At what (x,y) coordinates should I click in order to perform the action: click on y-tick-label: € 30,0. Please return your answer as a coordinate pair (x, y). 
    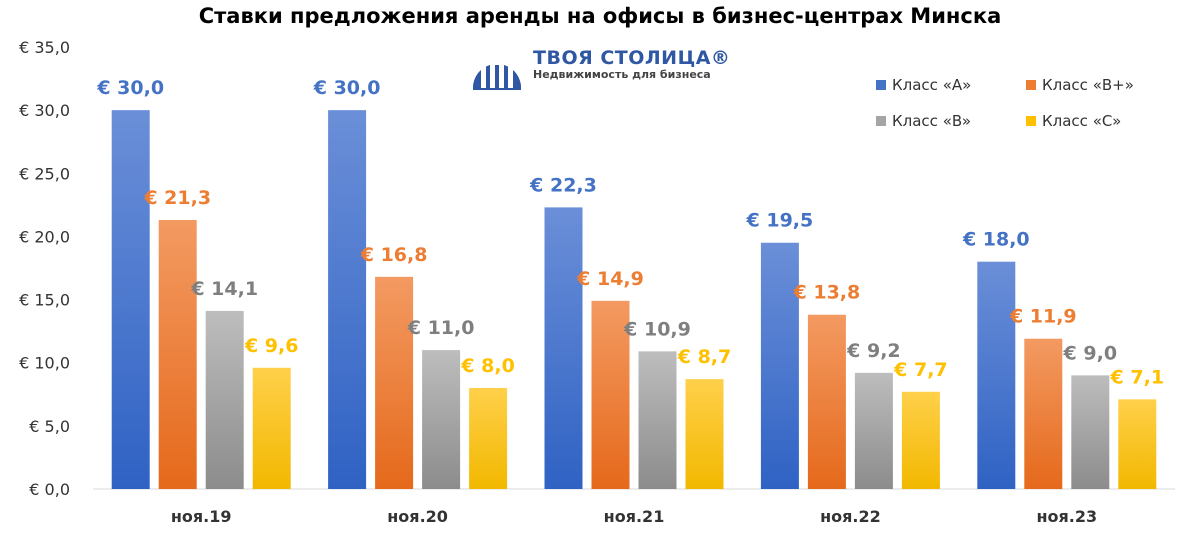
    Looking at the image, I should click on (44, 110).